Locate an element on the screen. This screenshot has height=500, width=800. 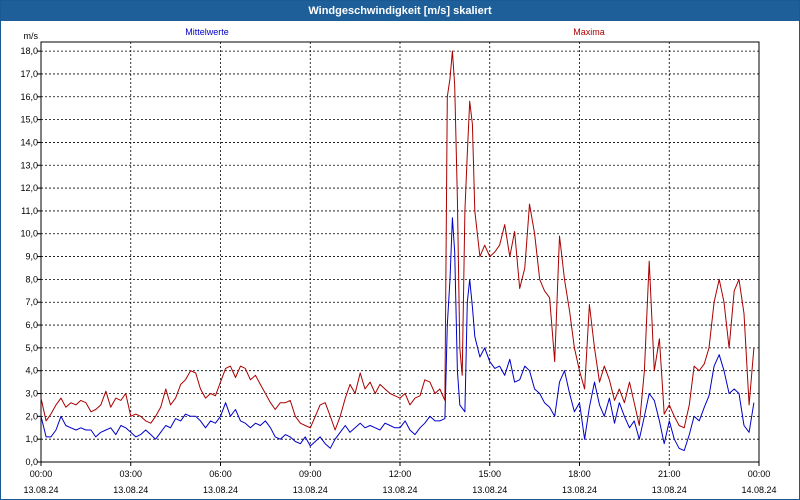
y-tick-label: 6,0 is located at coordinates (31, 325).